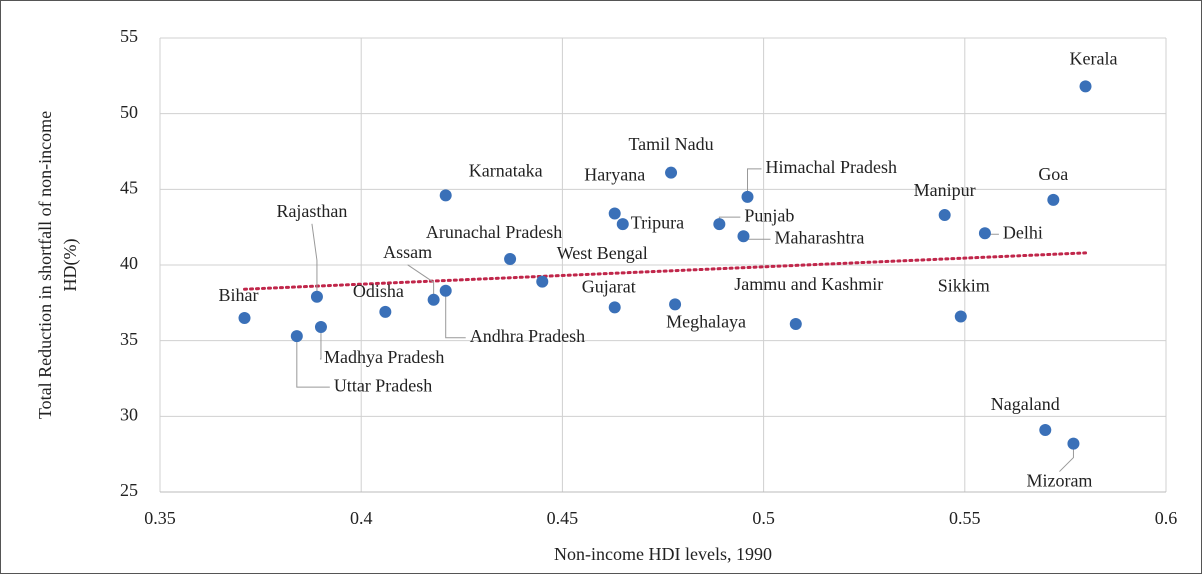  What do you see at coordinates (1053, 174) in the screenshot?
I see `point-label: Goa` at bounding box center [1053, 174].